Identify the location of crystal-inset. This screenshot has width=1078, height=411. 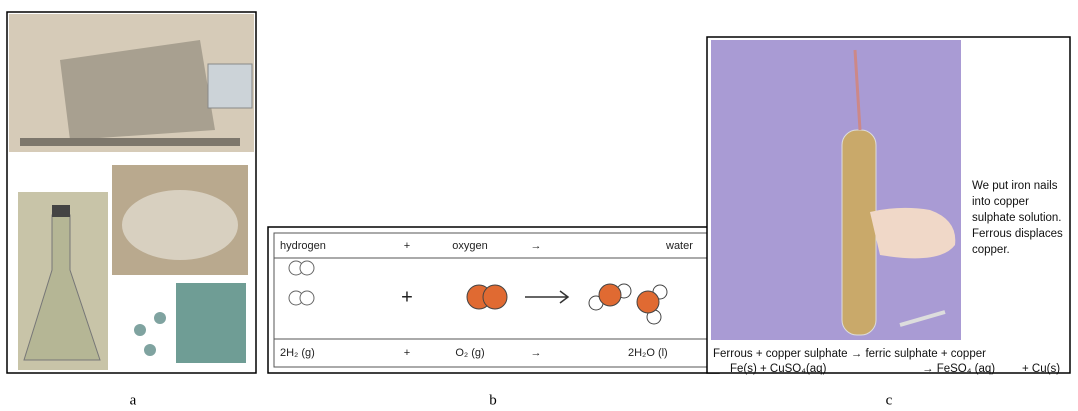
(211, 323).